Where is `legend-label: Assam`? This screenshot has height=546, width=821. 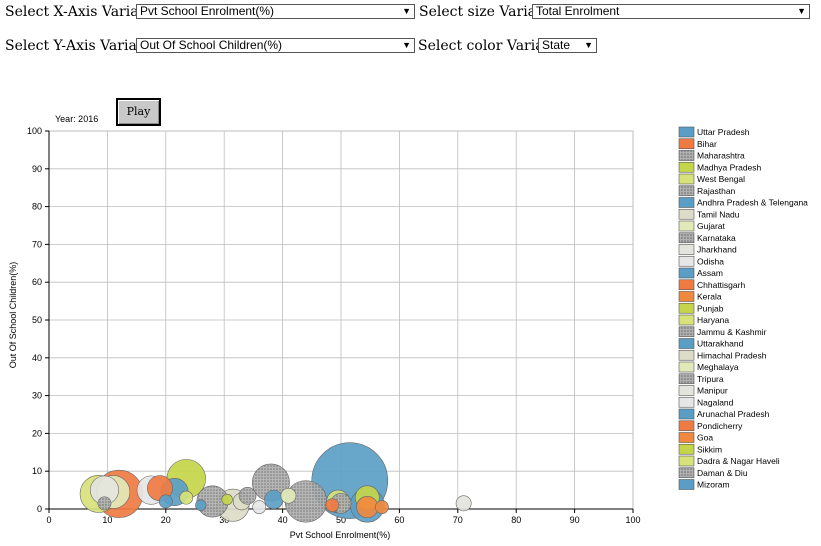
legend-label: Assam is located at coordinates (710, 273).